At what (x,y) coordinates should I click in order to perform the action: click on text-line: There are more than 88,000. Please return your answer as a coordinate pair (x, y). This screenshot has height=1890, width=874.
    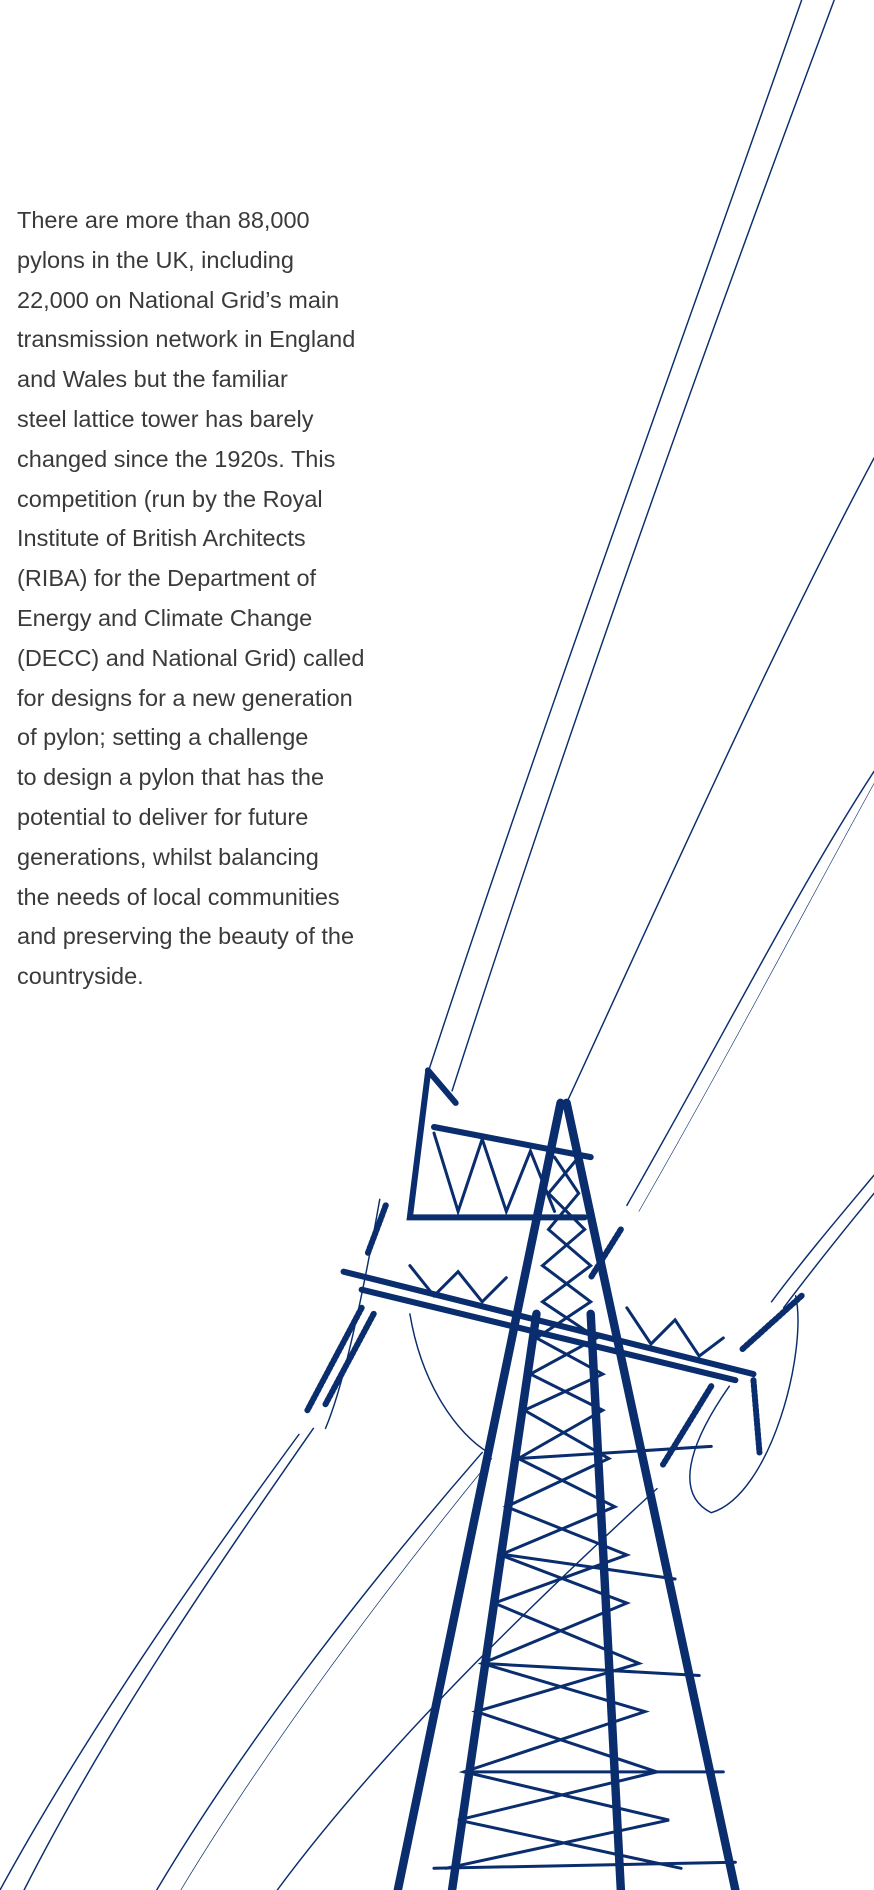
    Looking at the image, I should click on (163, 220).